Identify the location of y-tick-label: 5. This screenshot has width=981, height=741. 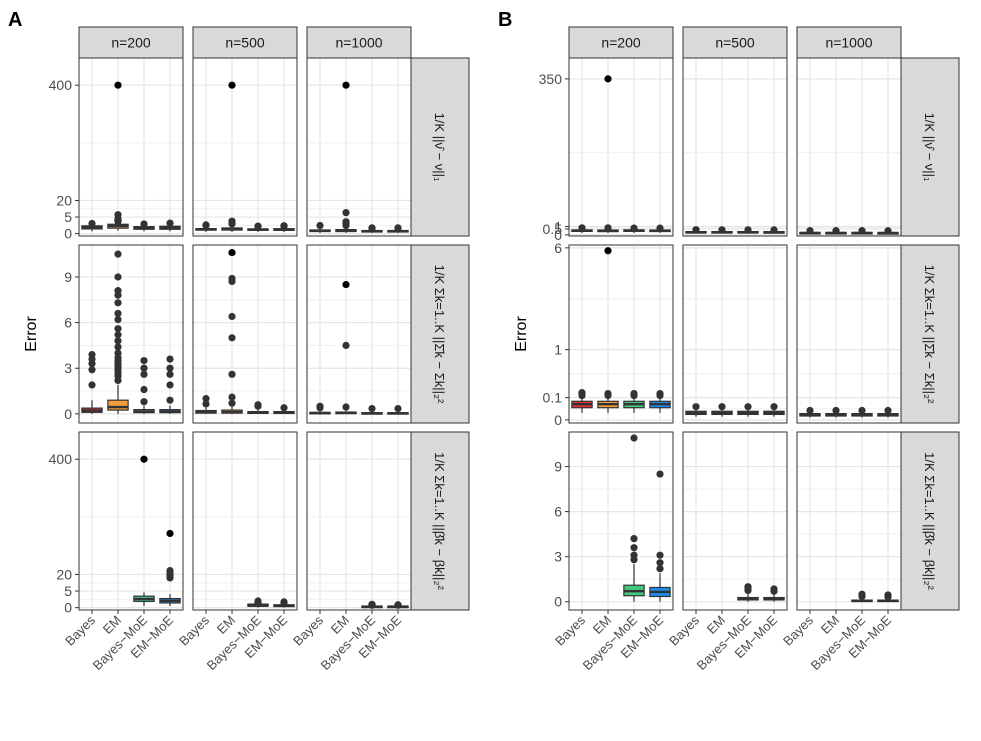
(68, 591).